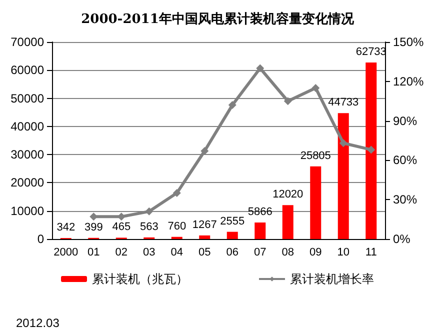  What do you see at coordinates (408, 42) in the screenshot?
I see `y2-tick-label: 150%` at bounding box center [408, 42].